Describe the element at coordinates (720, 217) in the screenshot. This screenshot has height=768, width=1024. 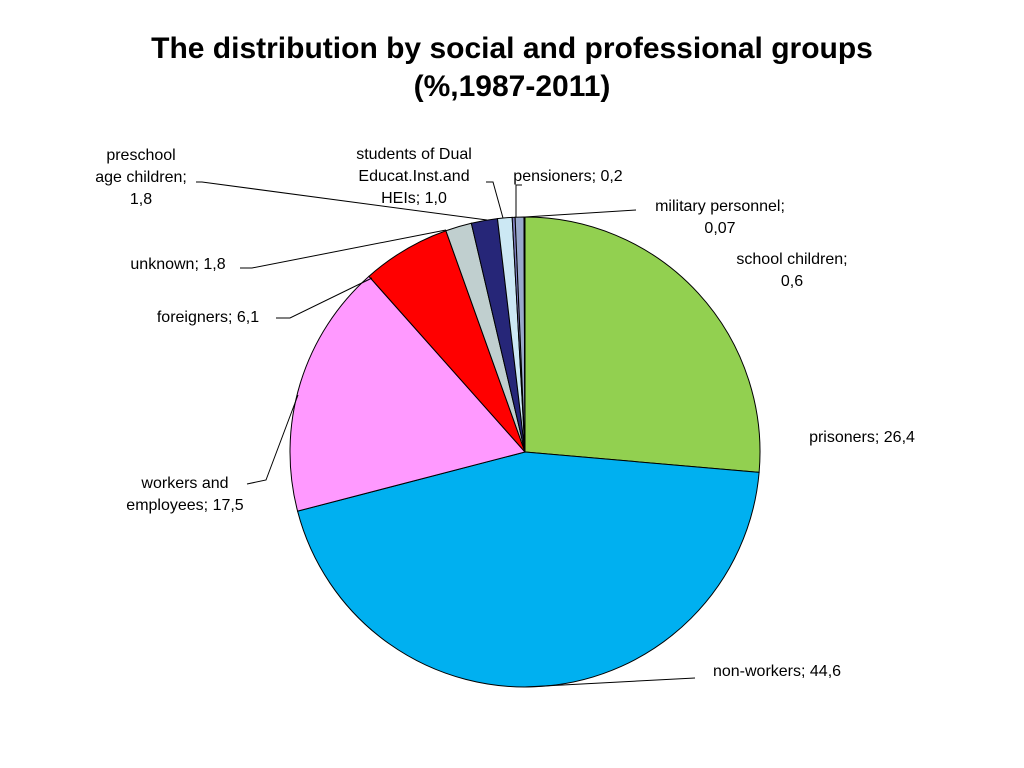
I see `slice-label-military-personnel: military personnel; 0,07` at that location.